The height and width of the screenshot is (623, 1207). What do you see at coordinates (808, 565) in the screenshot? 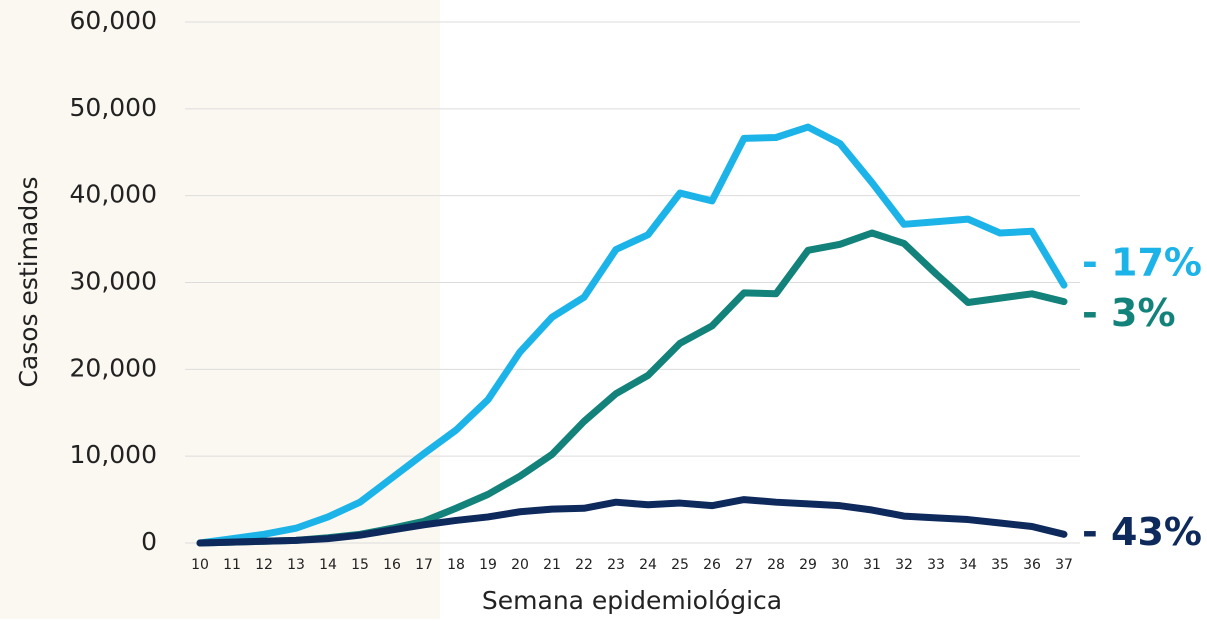
I see `x-tick-label: 29` at bounding box center [808, 565].